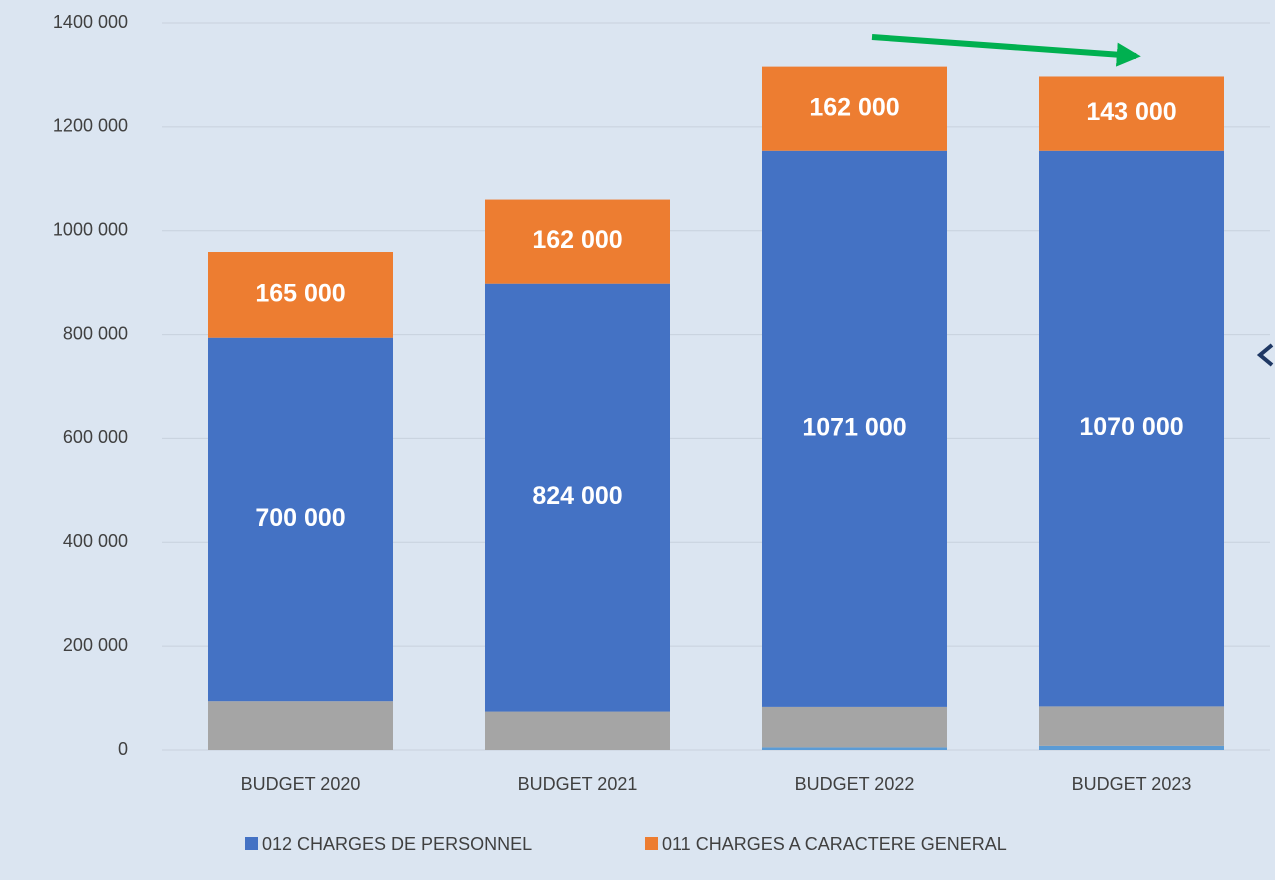  I want to click on y-tick-label: 1200 000, so click(90, 126).